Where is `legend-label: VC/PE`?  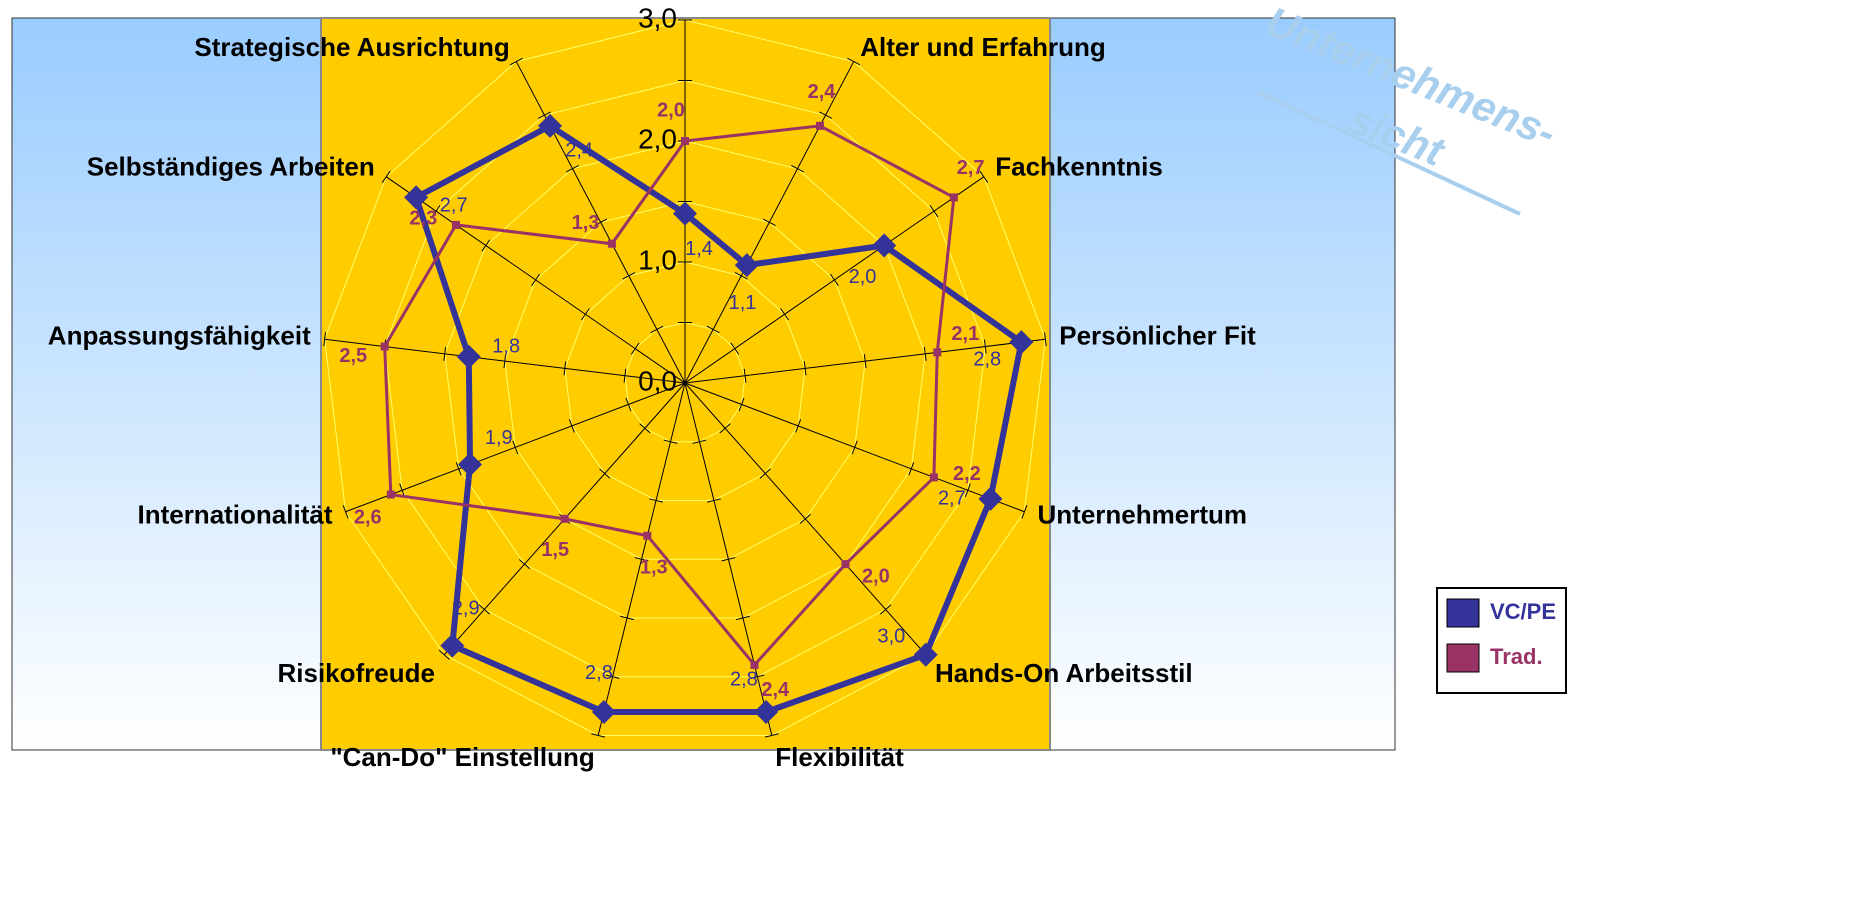 legend-label: VC/PE is located at coordinates (1523, 611).